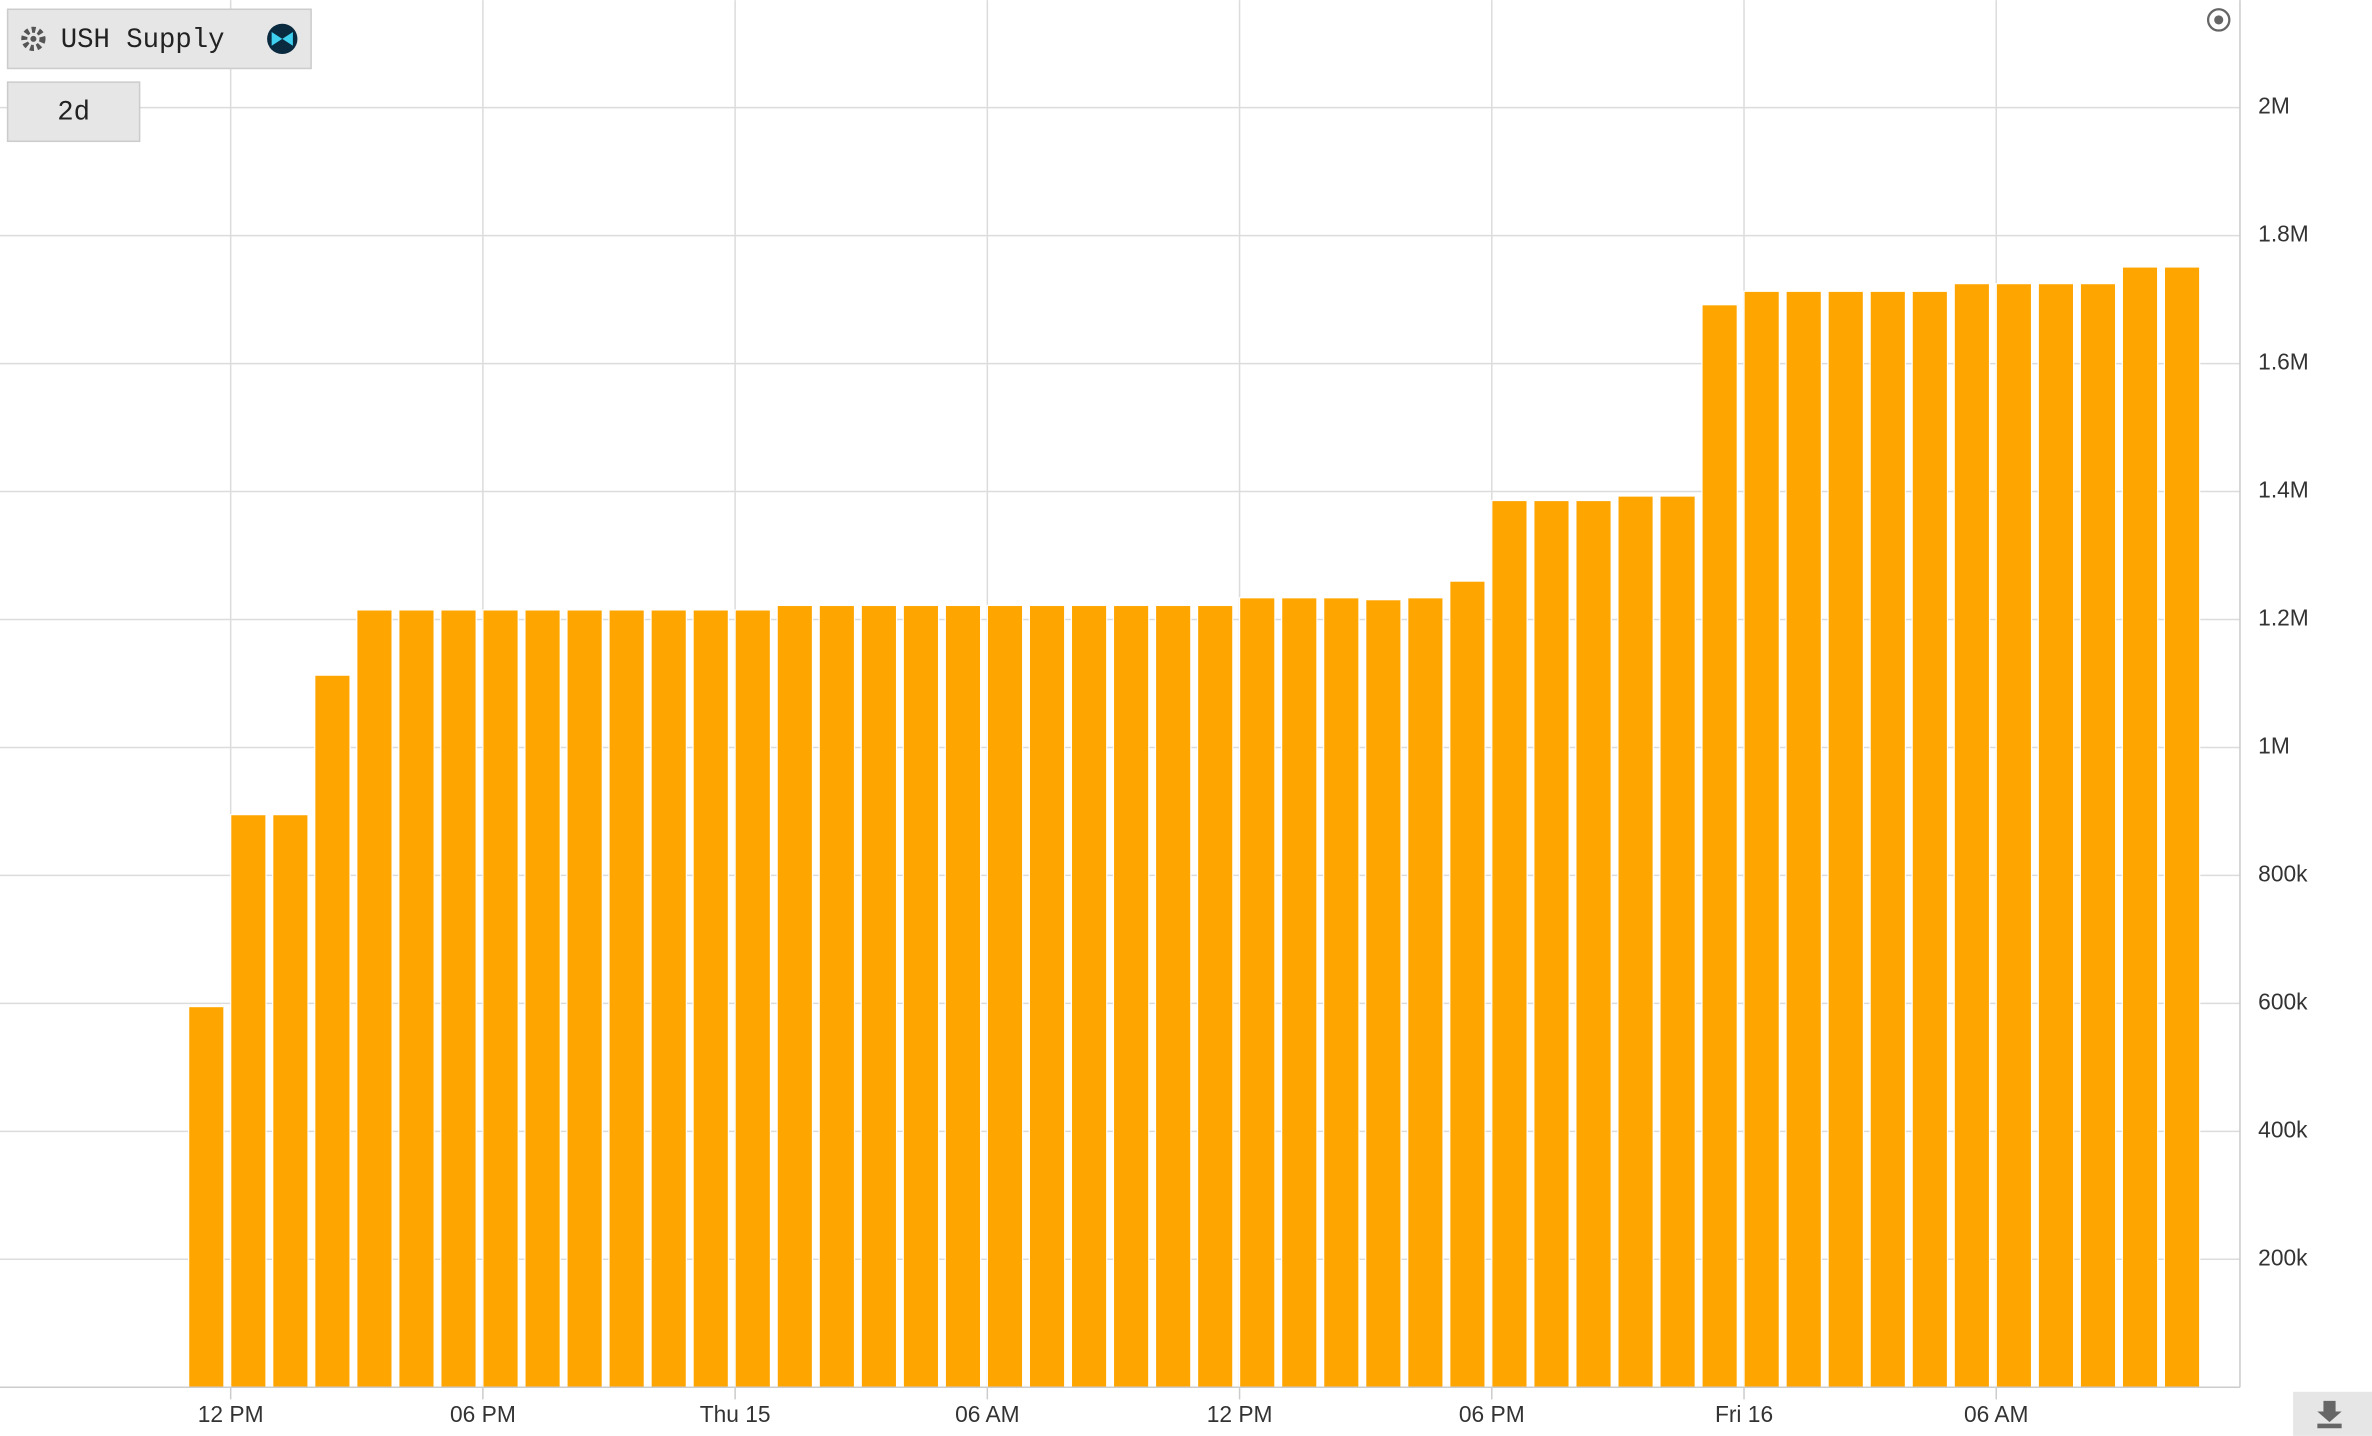  I want to click on download-button, so click(2332, 1413).